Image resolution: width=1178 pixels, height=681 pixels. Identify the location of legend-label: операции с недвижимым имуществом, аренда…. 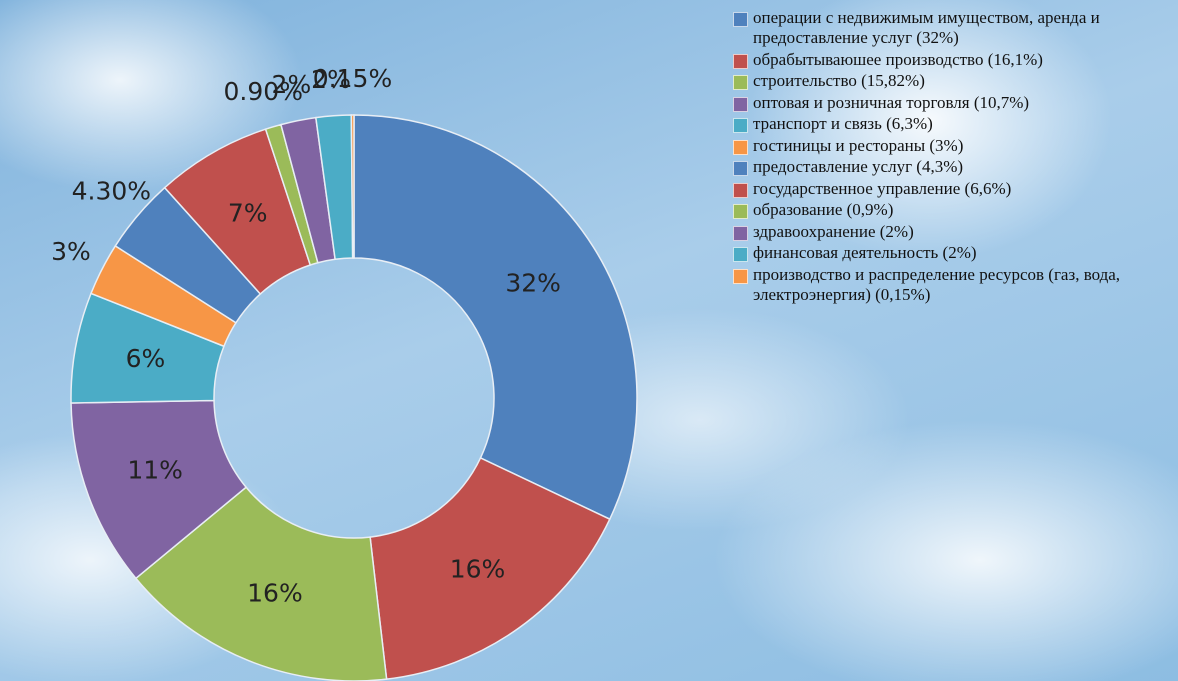
(926, 27).